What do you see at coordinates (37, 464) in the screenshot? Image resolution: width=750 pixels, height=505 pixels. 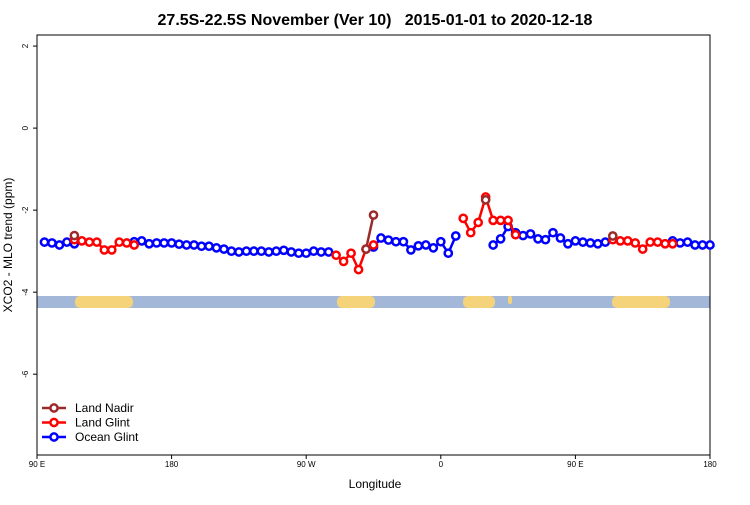 I see `x-tick-label: 90 E` at bounding box center [37, 464].